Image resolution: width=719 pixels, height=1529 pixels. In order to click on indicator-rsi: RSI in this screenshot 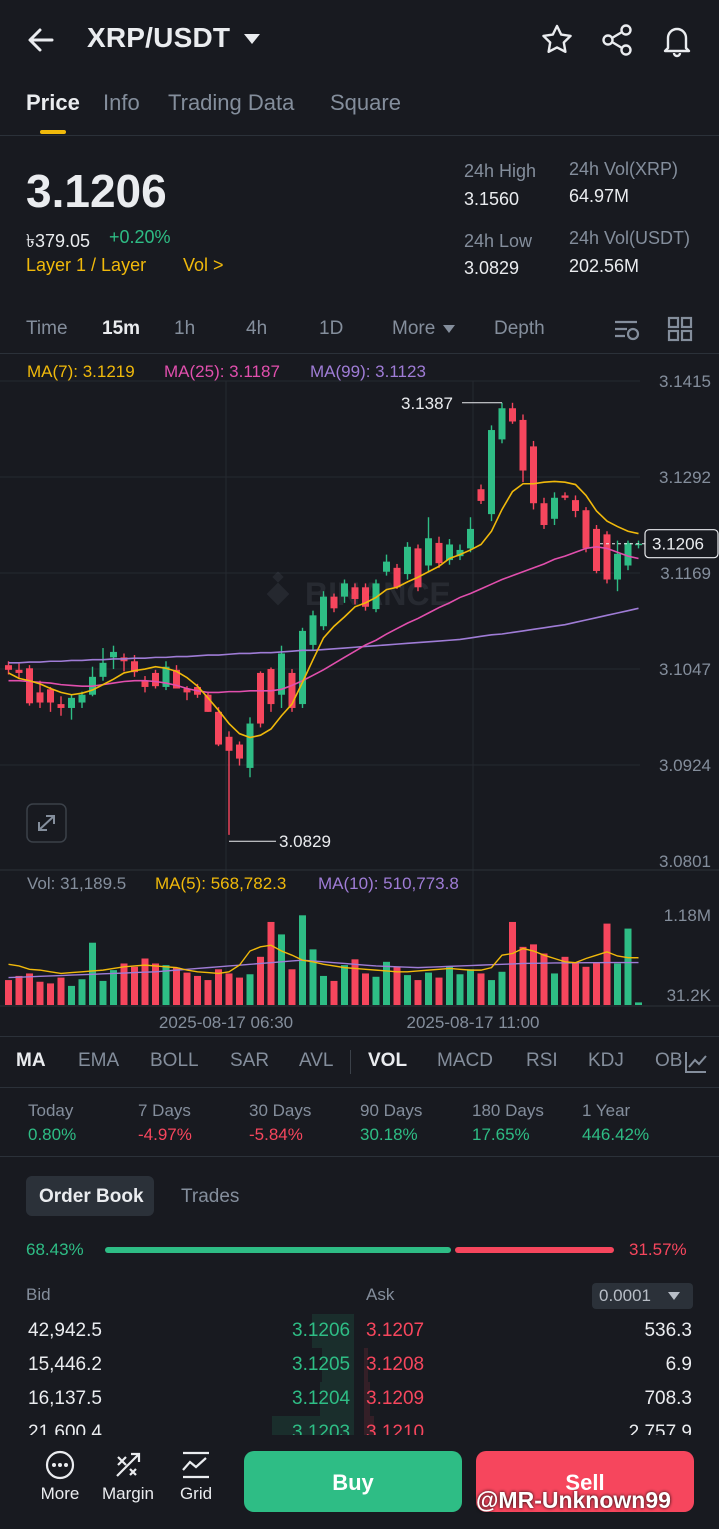, I will do `click(542, 1060)`.